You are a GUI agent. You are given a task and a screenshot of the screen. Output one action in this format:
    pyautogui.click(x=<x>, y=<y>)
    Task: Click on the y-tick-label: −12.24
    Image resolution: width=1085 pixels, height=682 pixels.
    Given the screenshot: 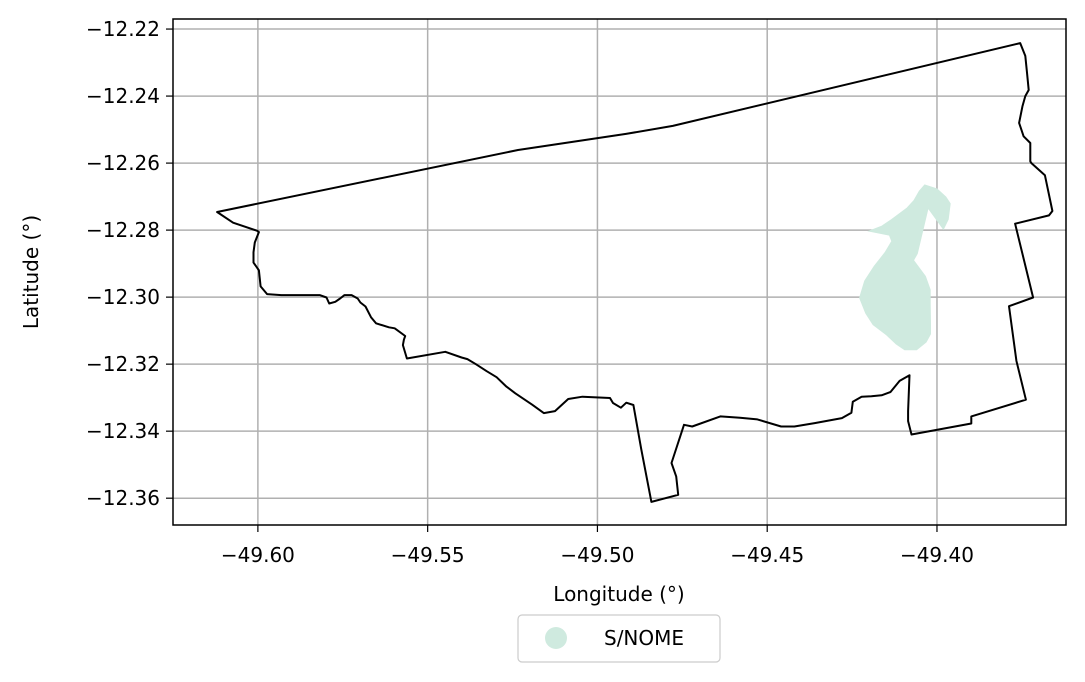 What is the action you would take?
    pyautogui.click(x=123, y=96)
    